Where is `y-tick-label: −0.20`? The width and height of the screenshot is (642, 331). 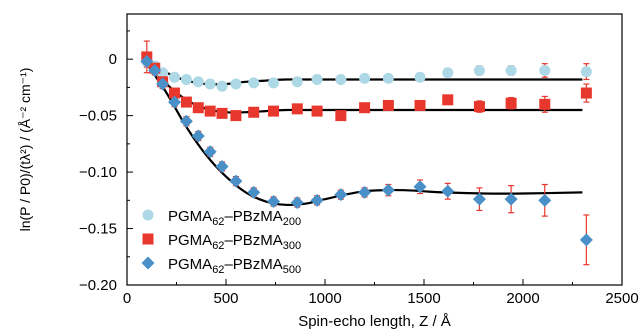
y-tick-label: −0.20 is located at coordinates (98, 285).